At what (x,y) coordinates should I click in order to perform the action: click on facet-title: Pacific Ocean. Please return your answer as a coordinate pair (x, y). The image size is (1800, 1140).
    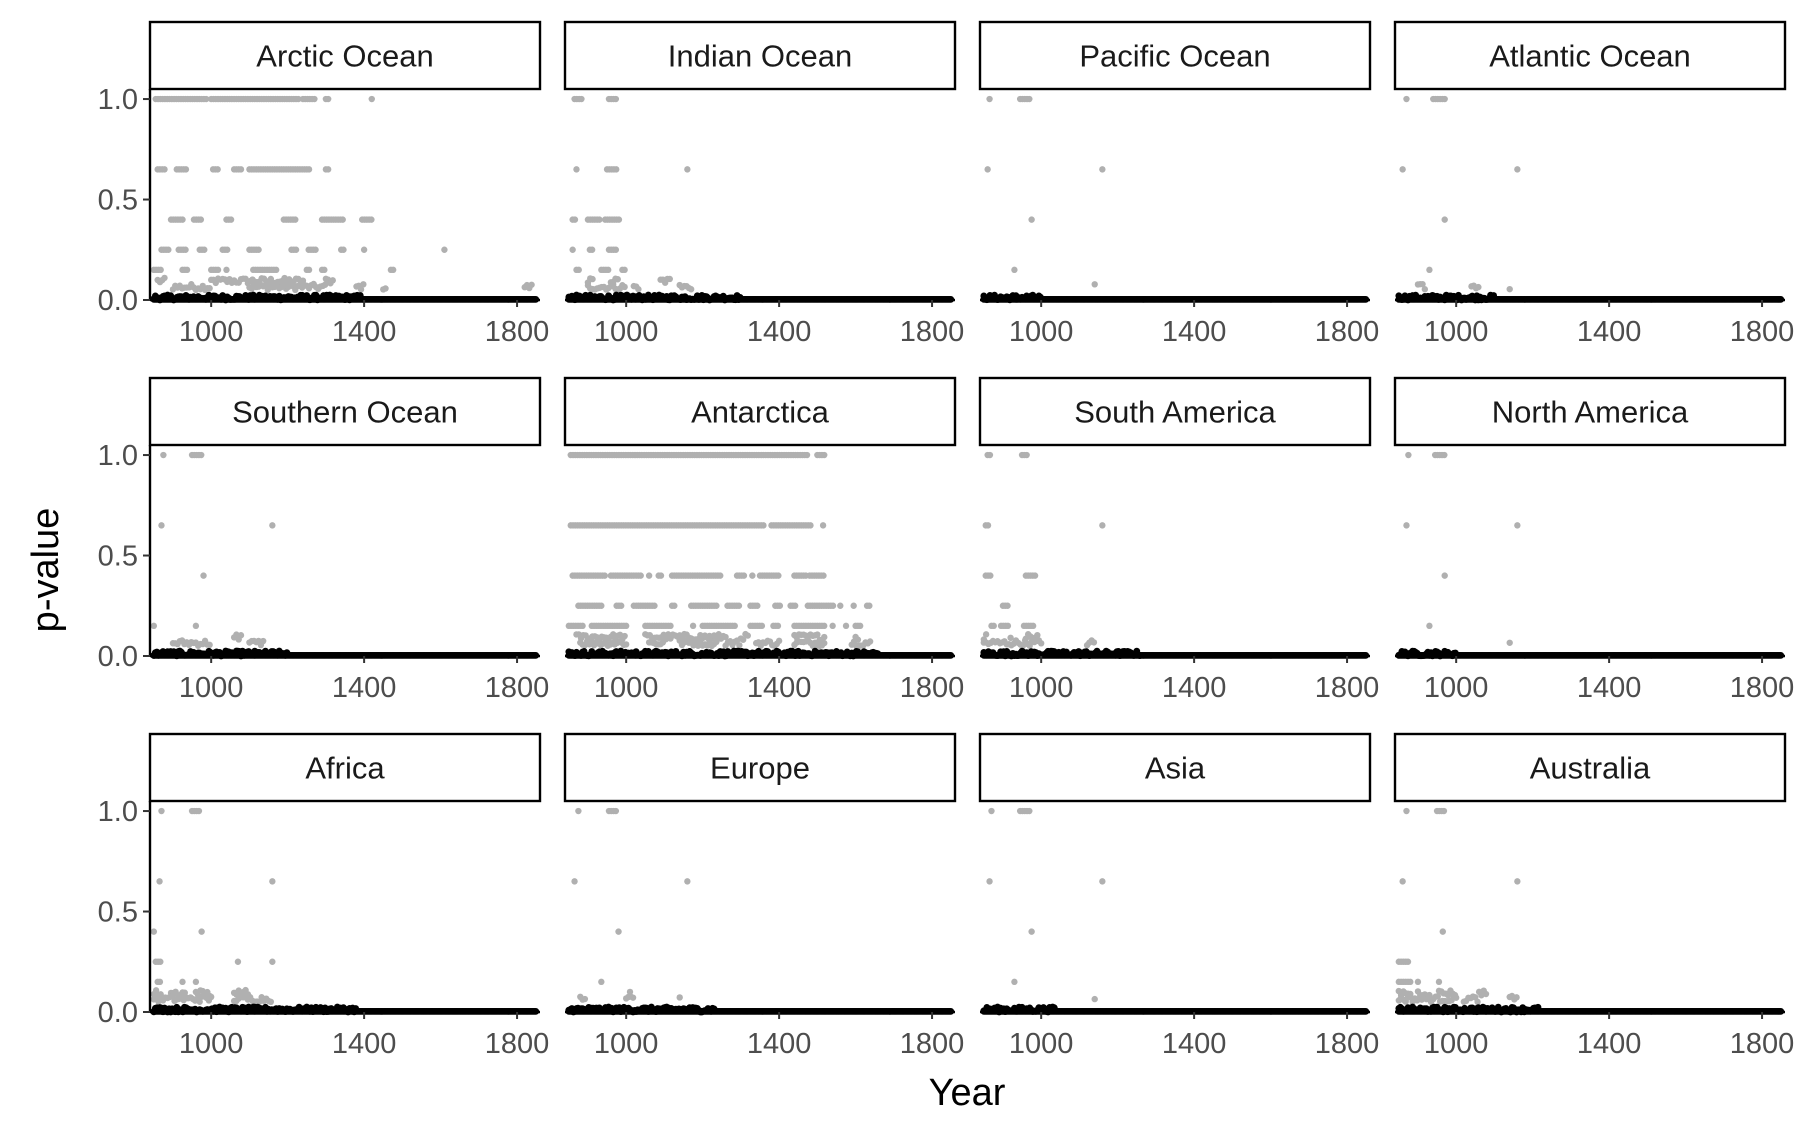
    Looking at the image, I should click on (1174, 56).